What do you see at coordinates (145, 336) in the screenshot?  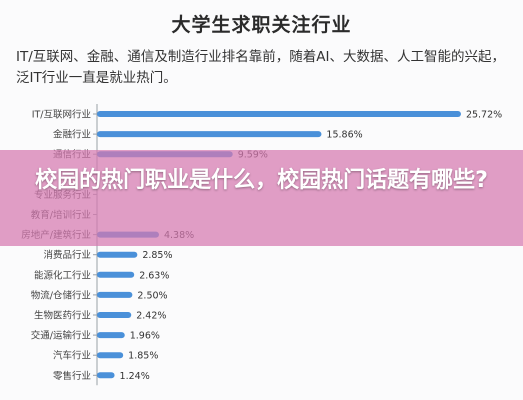 I see `data-label: 1.96%` at bounding box center [145, 336].